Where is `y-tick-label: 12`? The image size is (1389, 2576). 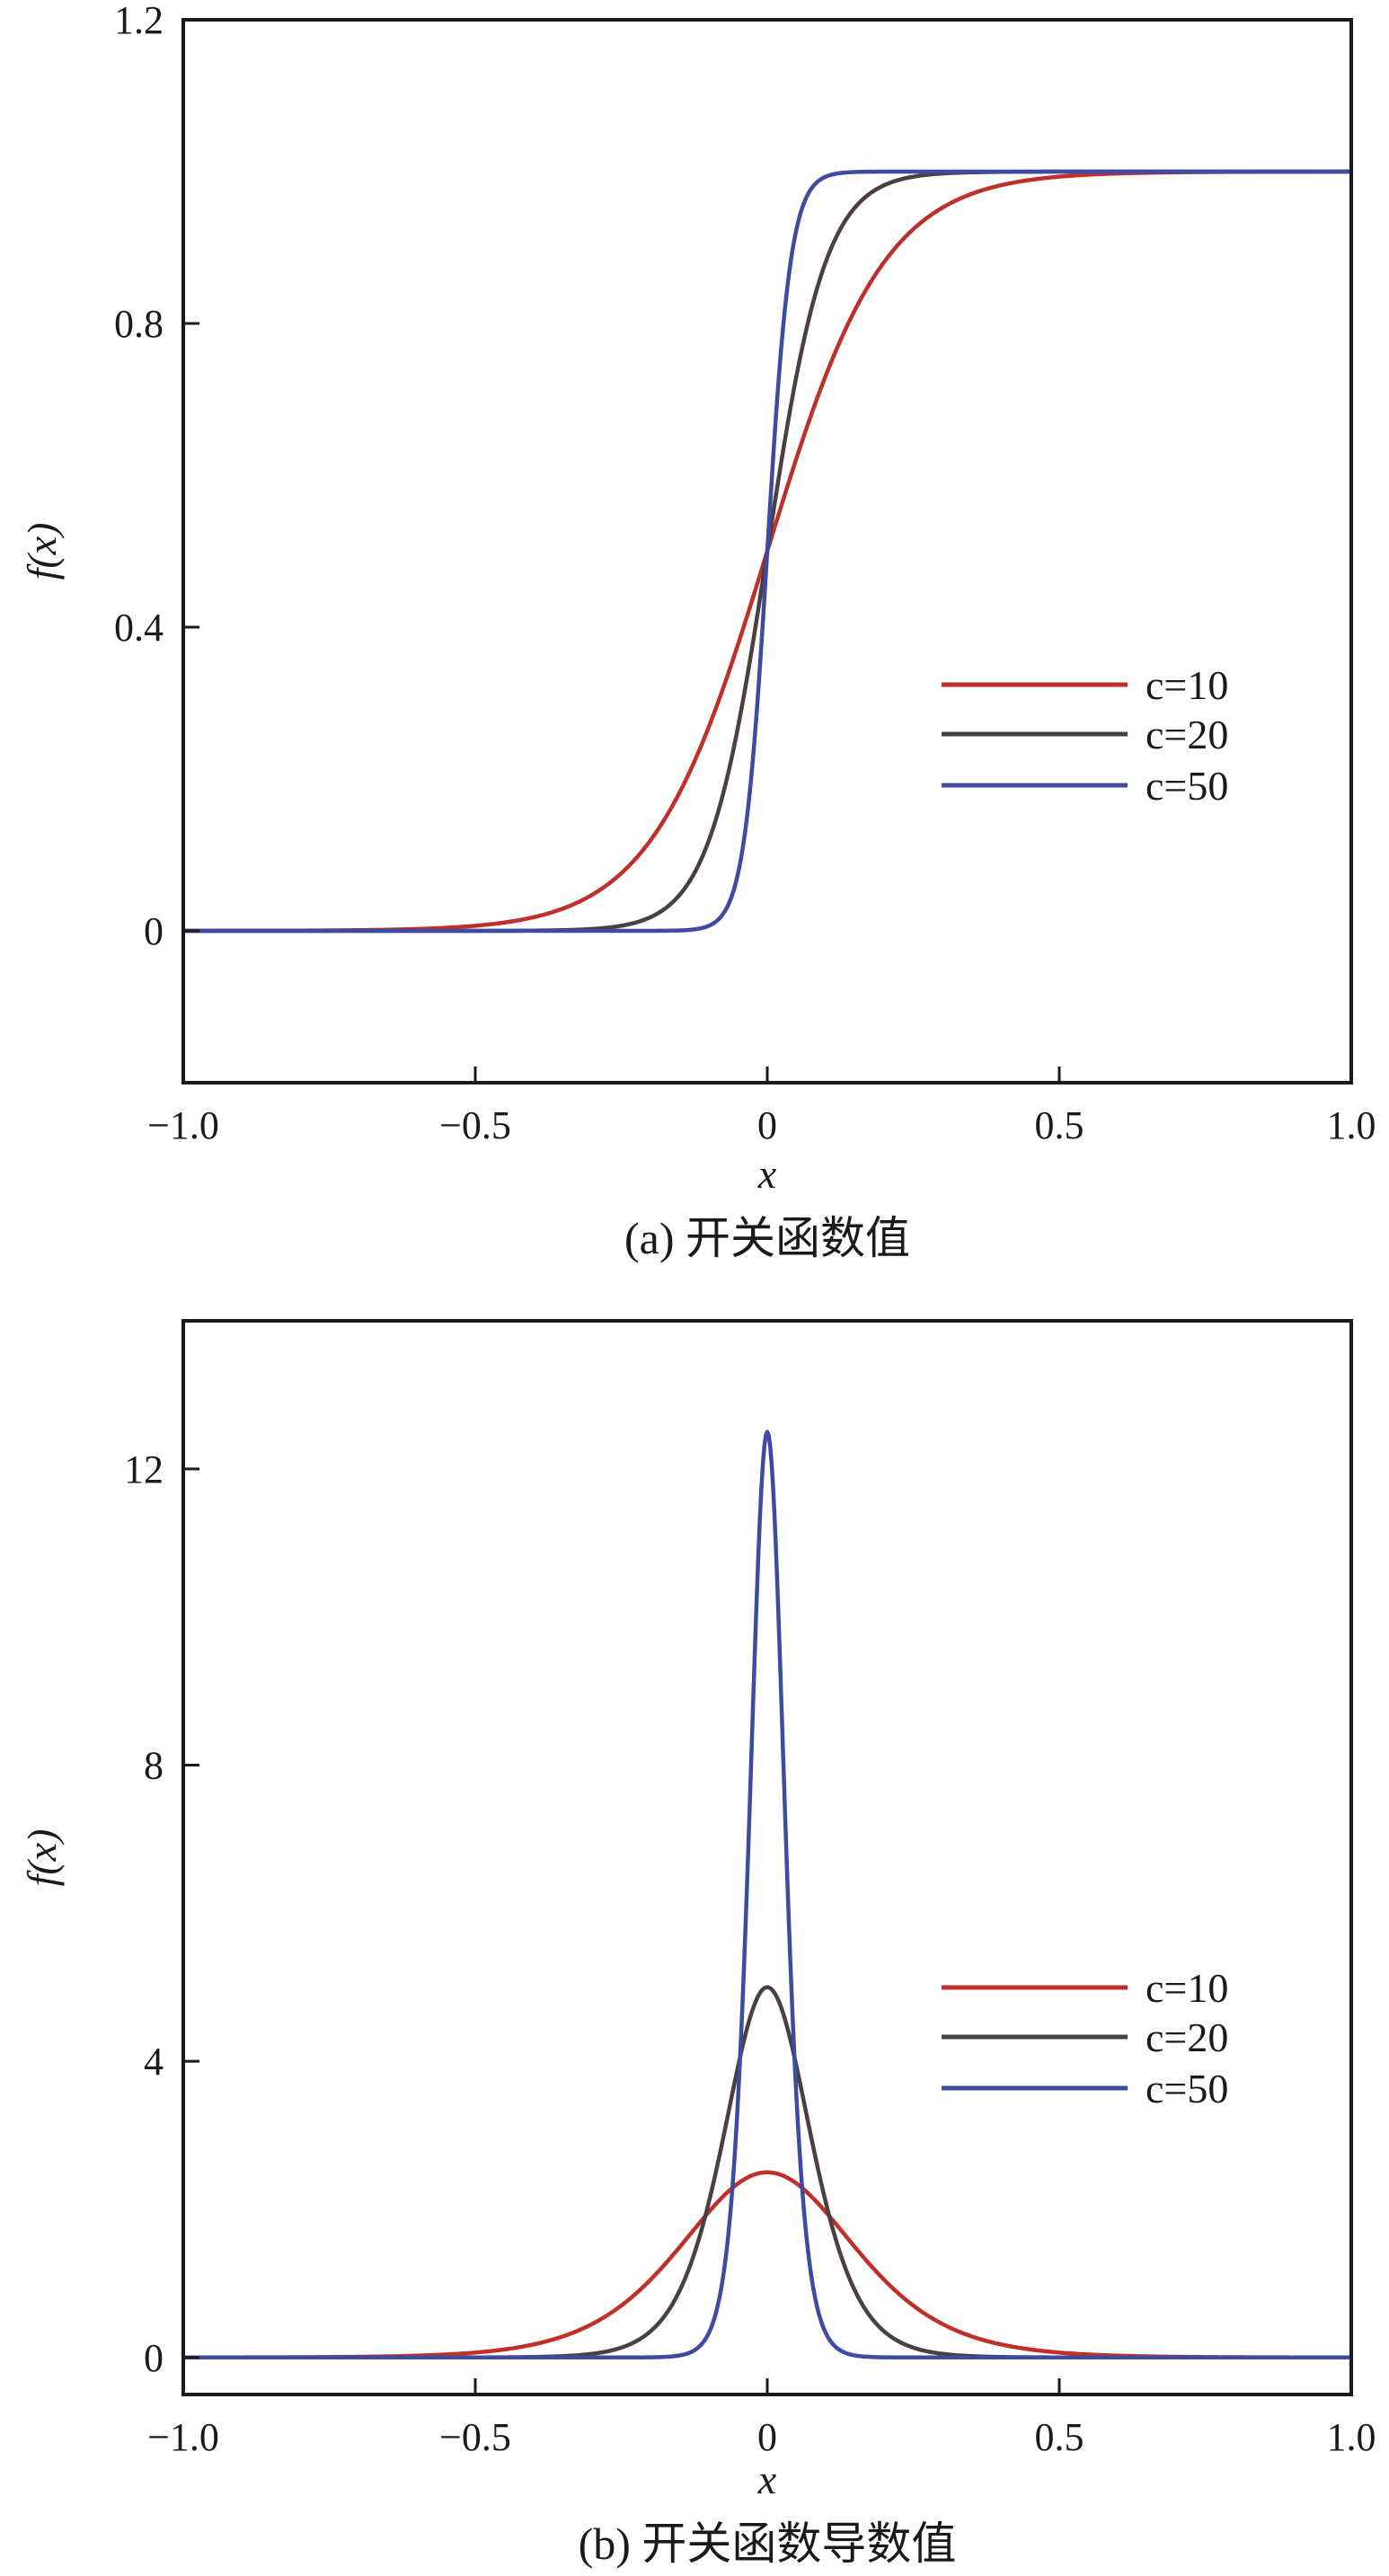
y-tick-label: 12 is located at coordinates (144, 1469).